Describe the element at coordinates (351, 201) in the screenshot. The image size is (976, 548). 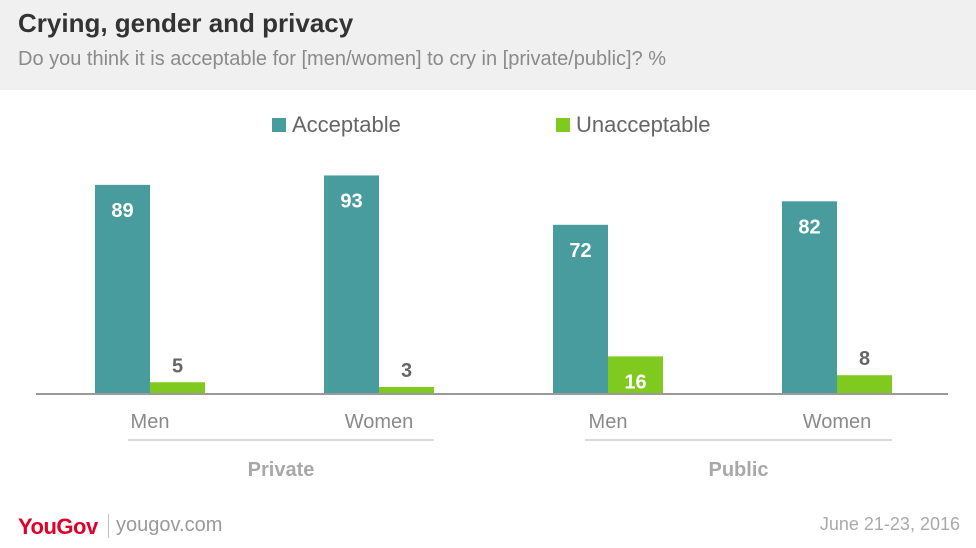
I see `data-label-acceptable: 93` at that location.